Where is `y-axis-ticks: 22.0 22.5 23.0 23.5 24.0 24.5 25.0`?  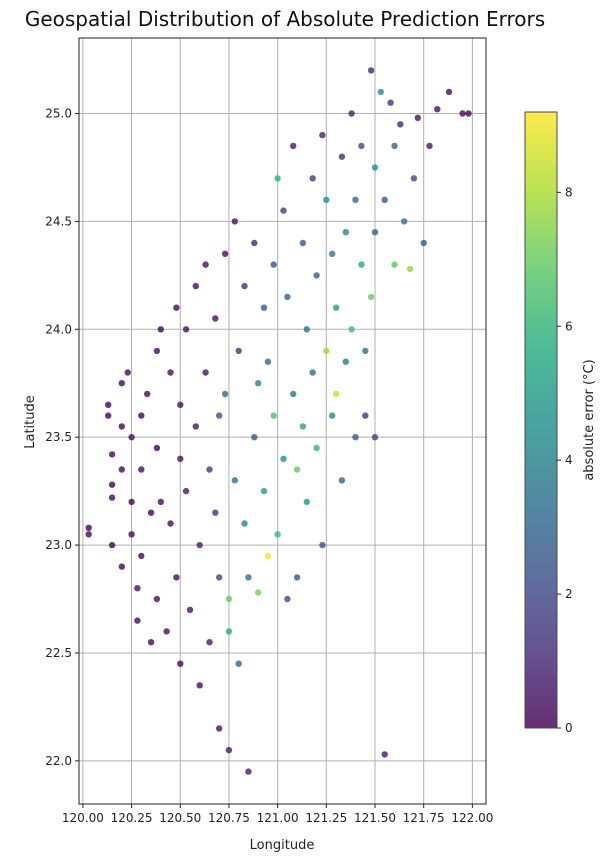 y-axis-ticks: 22.0 22.5 23.0 23.5 24.0 24.5 25.0 is located at coordinates (62, 437).